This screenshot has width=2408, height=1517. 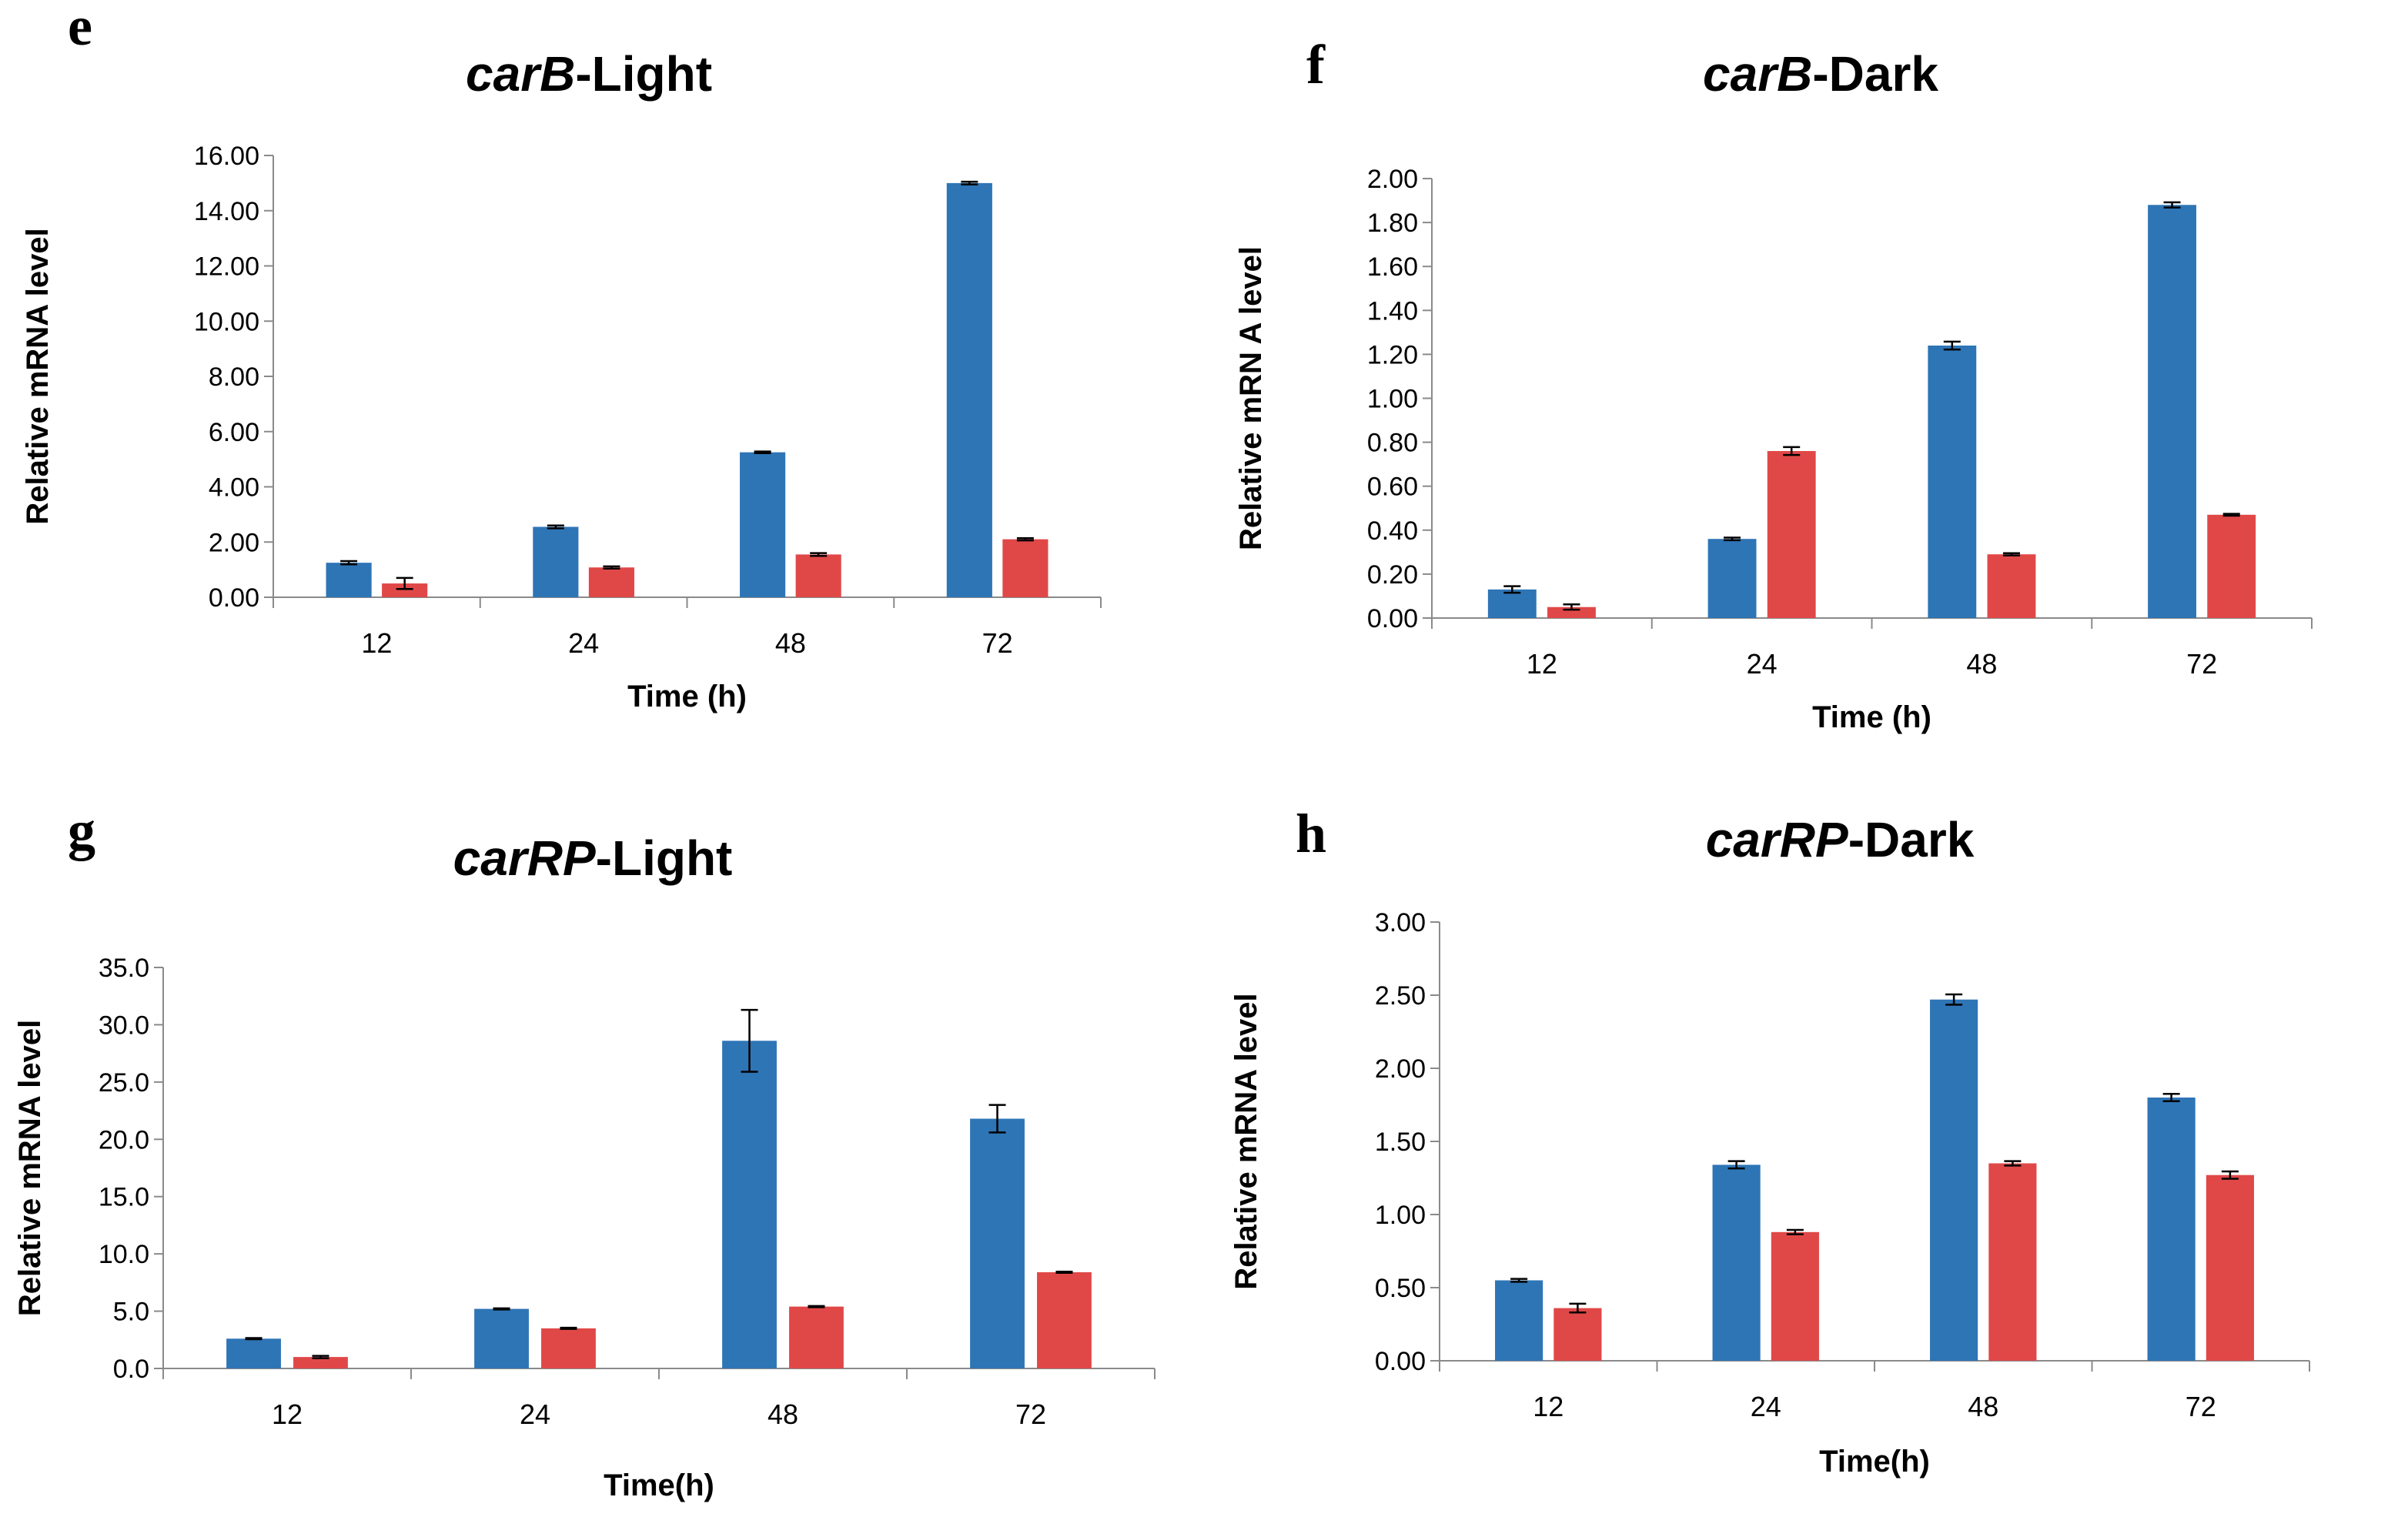 I want to click on y-tick-label: 0.60, so click(x=1392, y=487).